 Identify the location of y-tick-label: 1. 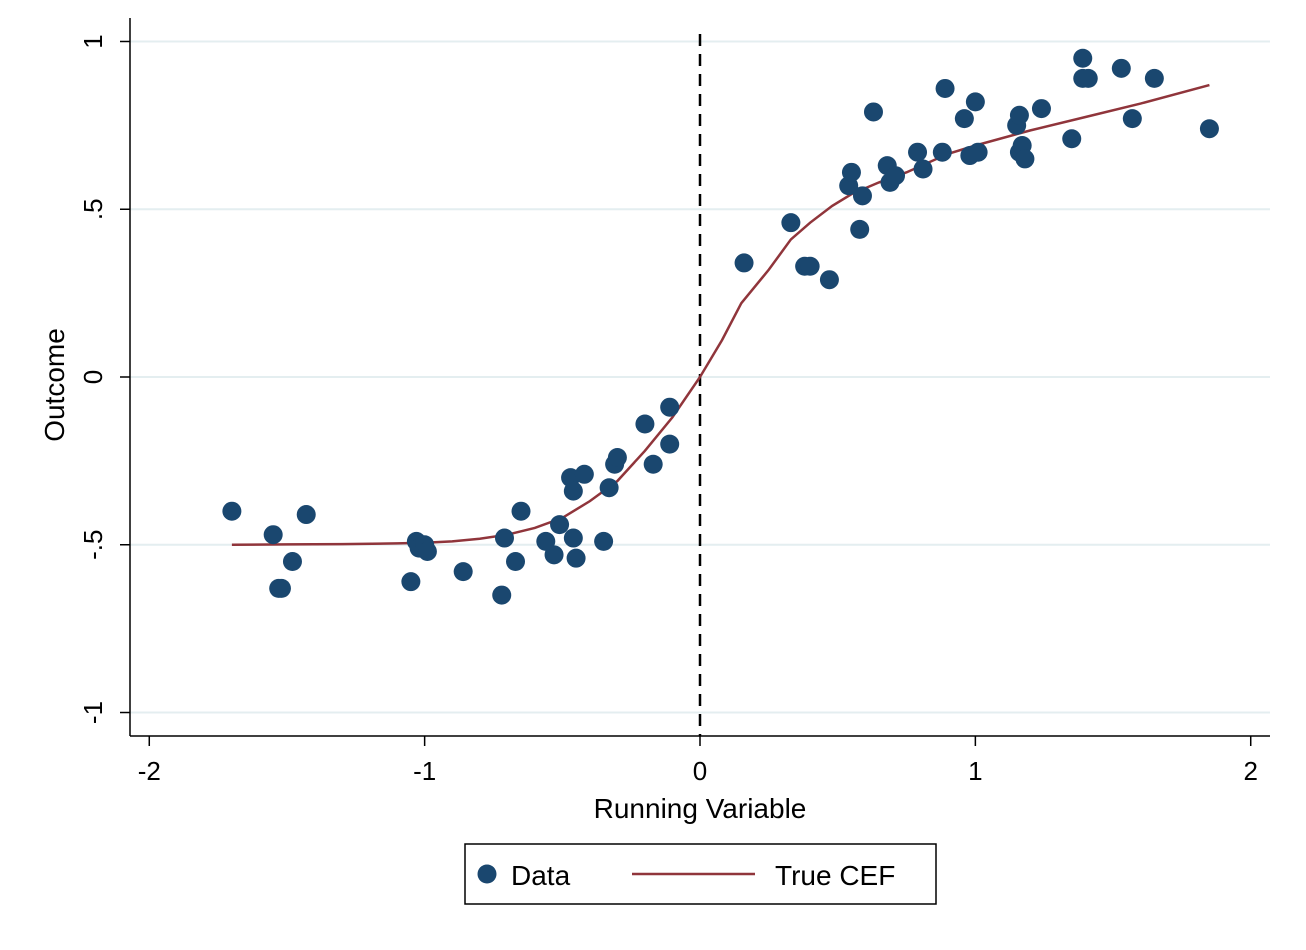
(93, 41).